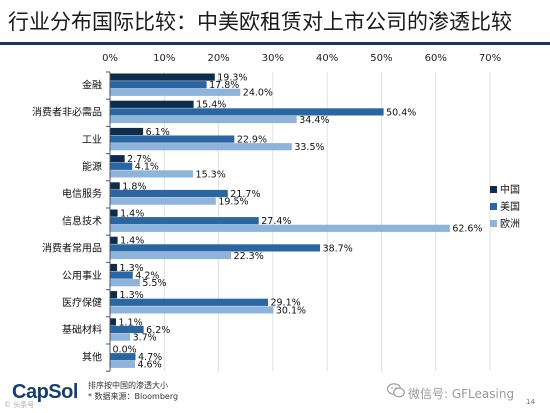 This screenshot has height=413, width=550. I want to click on wechat-id: 微信号: GFLeasing, so click(461, 394).